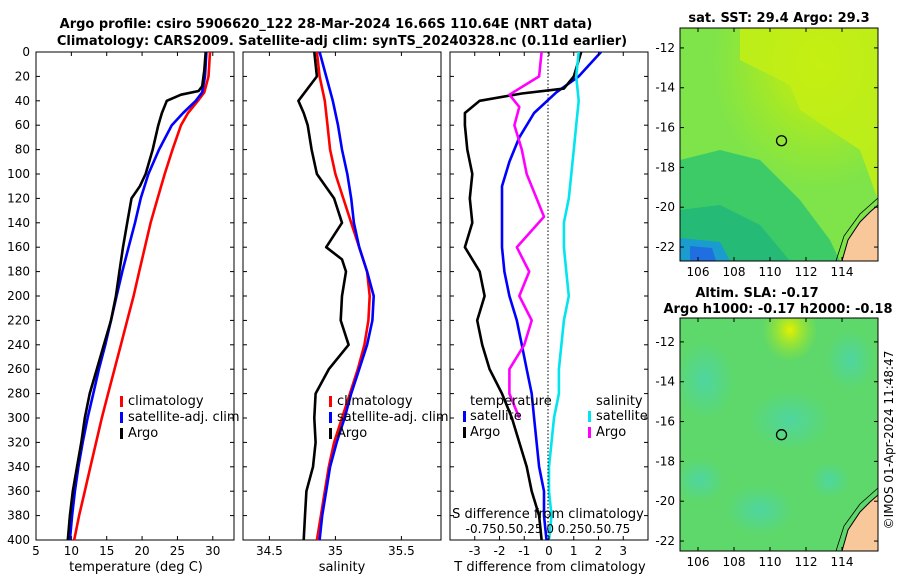  What do you see at coordinates (611, 432) in the screenshot?
I see `legend-label-sal-argo: Argo` at bounding box center [611, 432].